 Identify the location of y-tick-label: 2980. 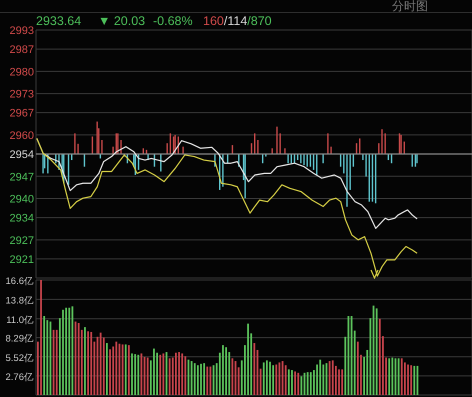
(22, 72).